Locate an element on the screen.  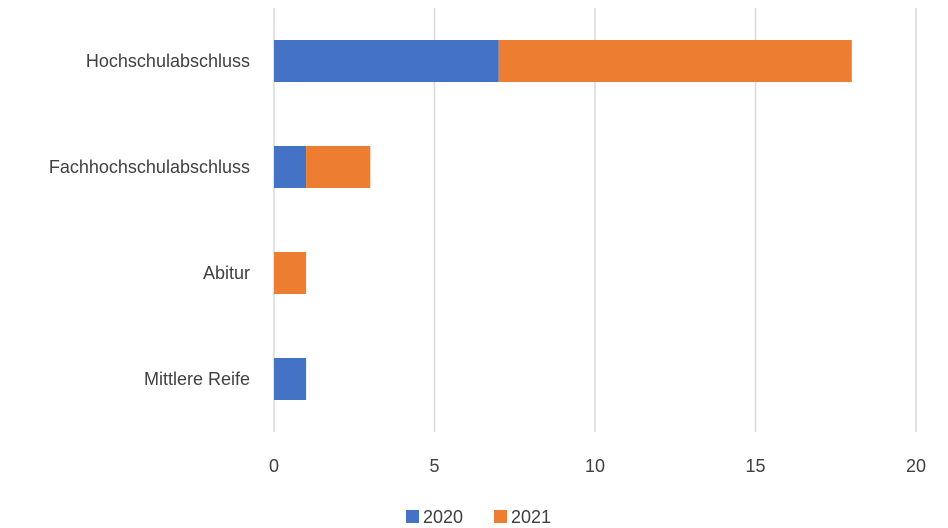
x-tick-label: 10 is located at coordinates (595, 466).